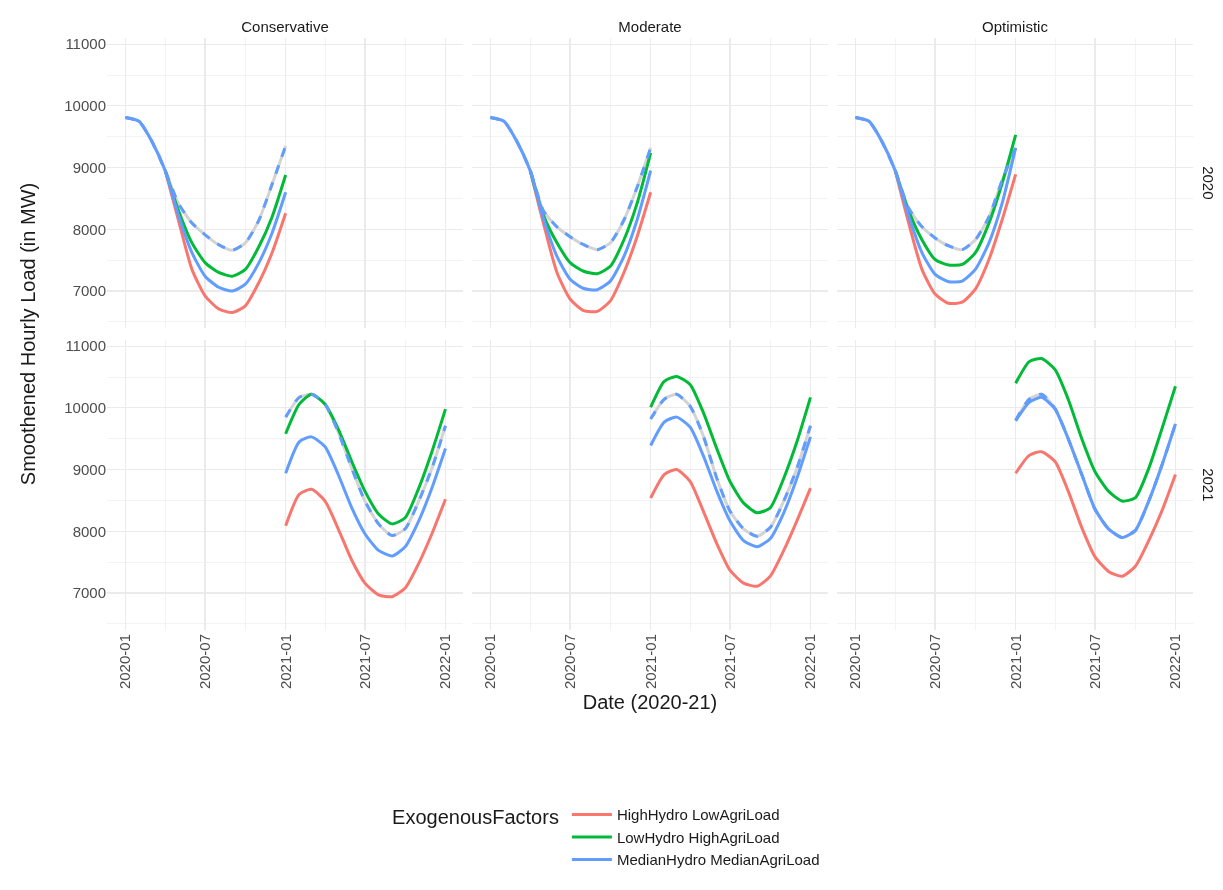 This screenshot has height=890, width=1223. What do you see at coordinates (1208, 183) in the screenshot?
I see `text: 2020` at bounding box center [1208, 183].